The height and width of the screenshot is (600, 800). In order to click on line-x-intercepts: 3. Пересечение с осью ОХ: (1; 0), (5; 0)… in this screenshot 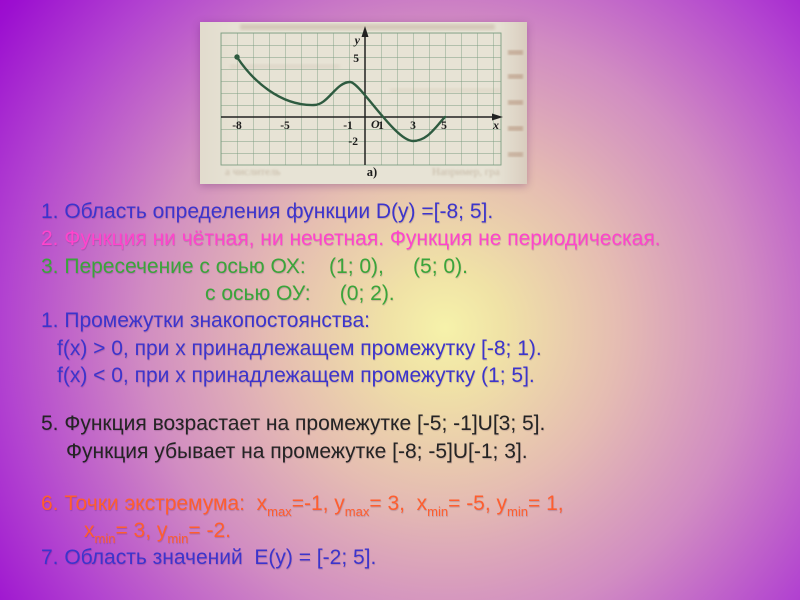, I will do `click(254, 266)`.